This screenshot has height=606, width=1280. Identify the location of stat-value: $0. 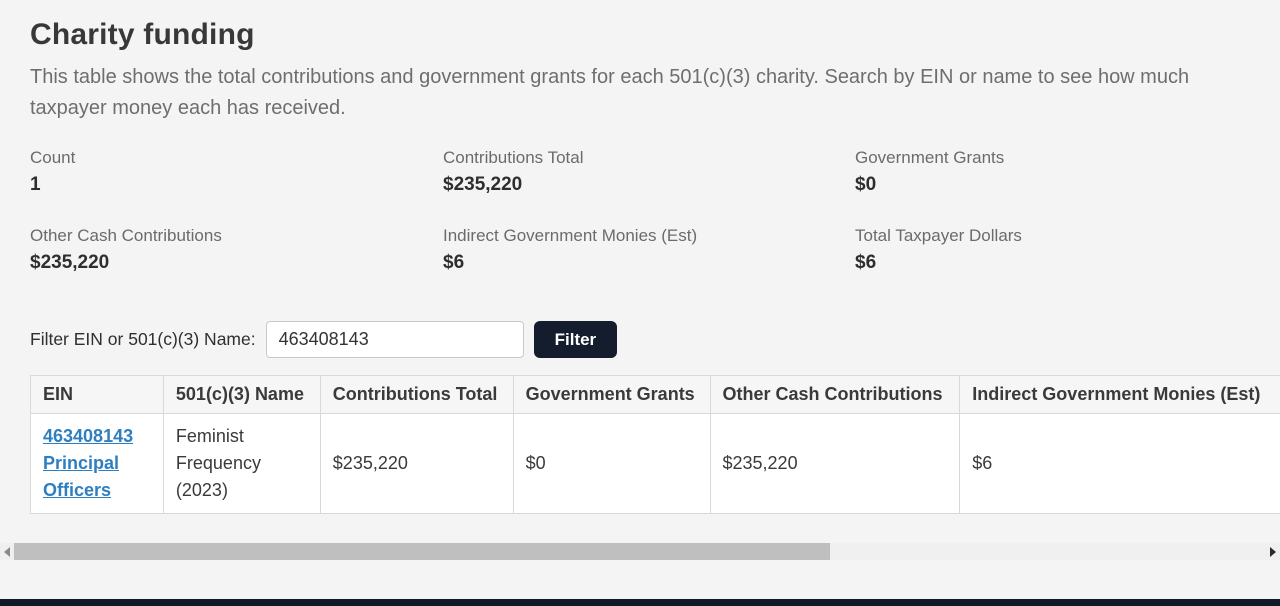
(866, 184).